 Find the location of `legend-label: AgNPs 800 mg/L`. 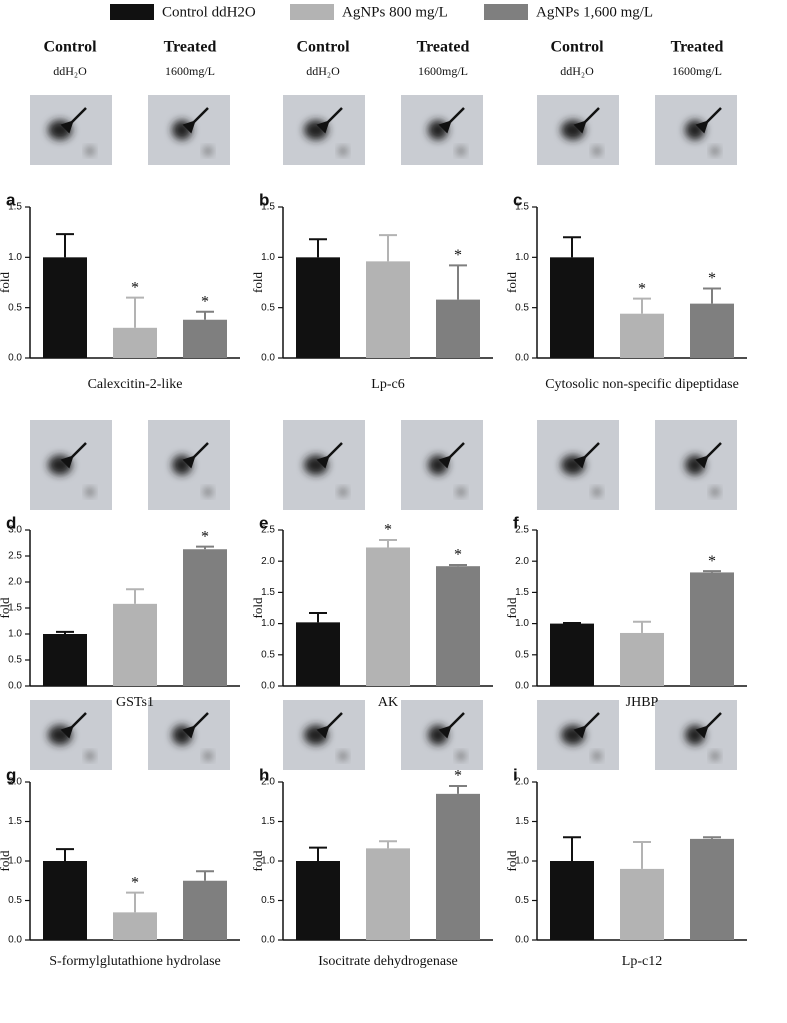

legend-label: AgNPs 800 mg/L is located at coordinates (395, 12).